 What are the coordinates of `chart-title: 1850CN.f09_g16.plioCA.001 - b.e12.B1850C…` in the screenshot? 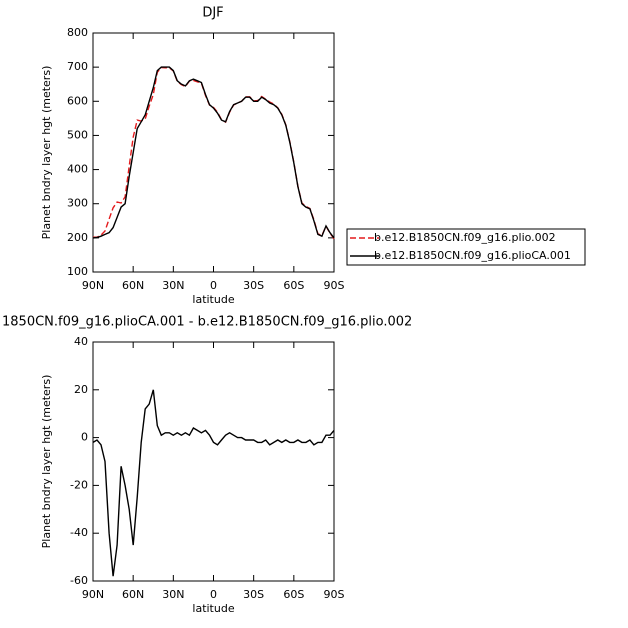 It's located at (207, 322).